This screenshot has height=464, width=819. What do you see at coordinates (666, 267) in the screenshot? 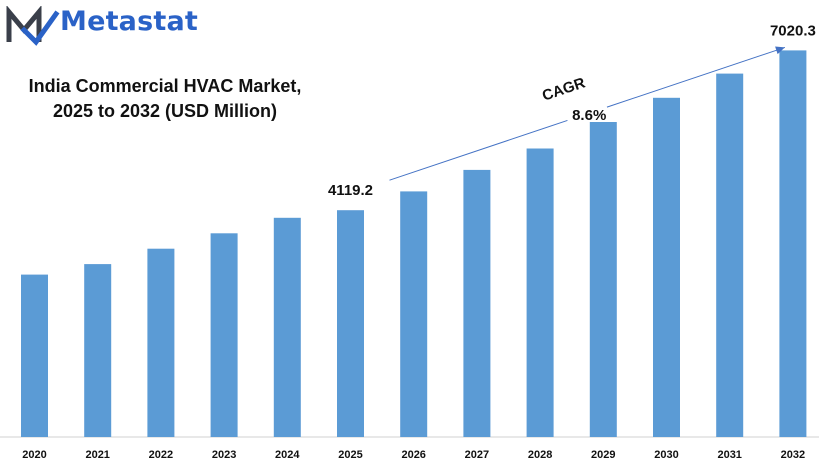
I see `bar-2030` at bounding box center [666, 267].